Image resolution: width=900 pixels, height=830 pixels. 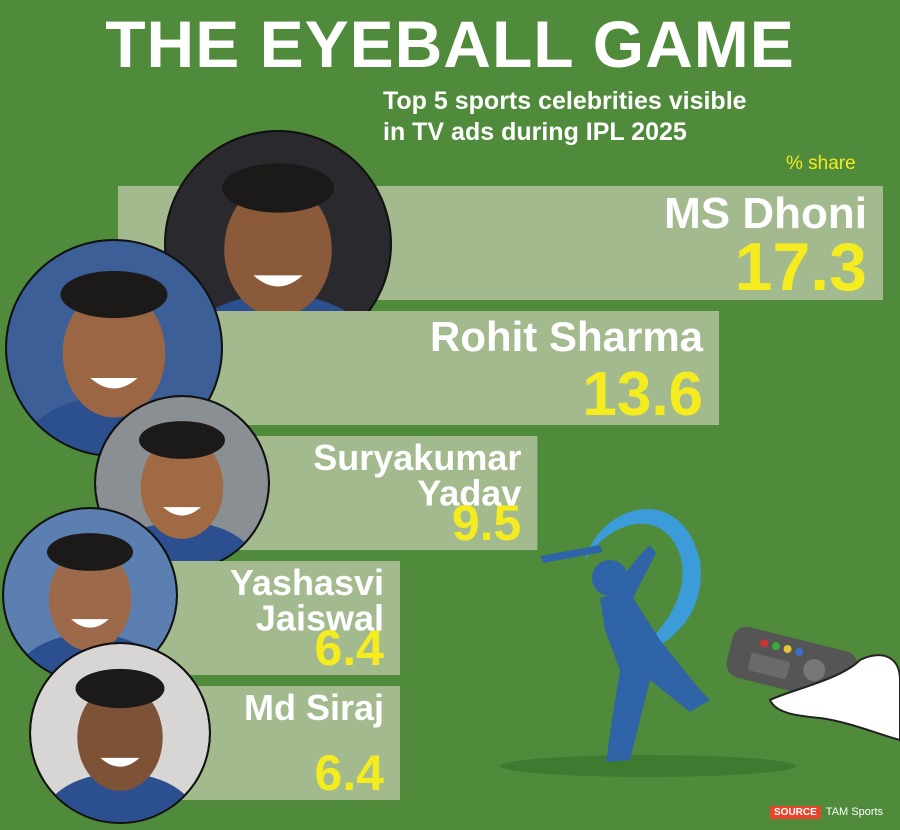 What do you see at coordinates (801, 267) in the screenshot?
I see `bar-value-label: 17.3` at bounding box center [801, 267].